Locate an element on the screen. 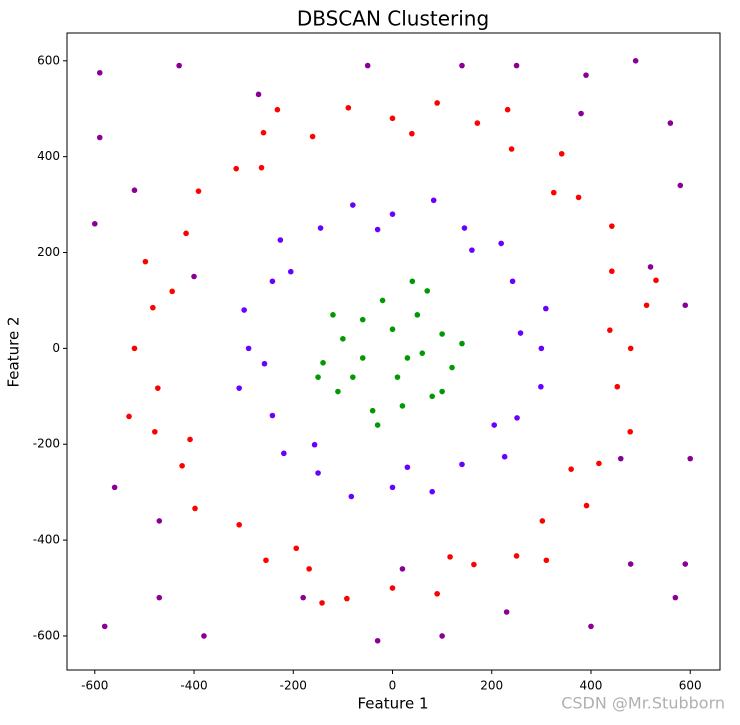  y-axis-label: Feature 2 is located at coordinates (14, 352).